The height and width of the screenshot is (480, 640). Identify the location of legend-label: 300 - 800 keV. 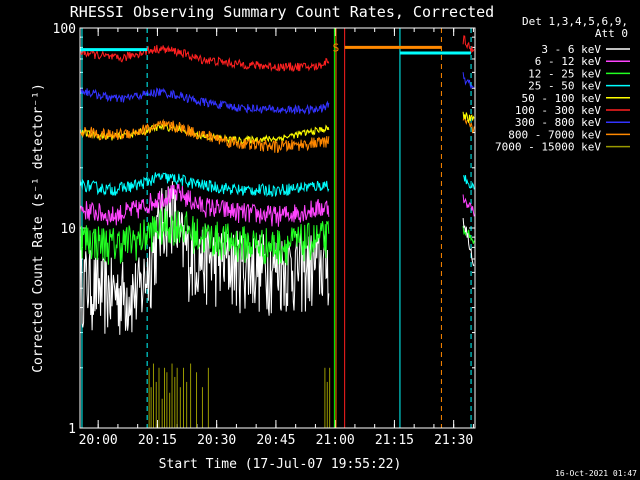
(558, 122).